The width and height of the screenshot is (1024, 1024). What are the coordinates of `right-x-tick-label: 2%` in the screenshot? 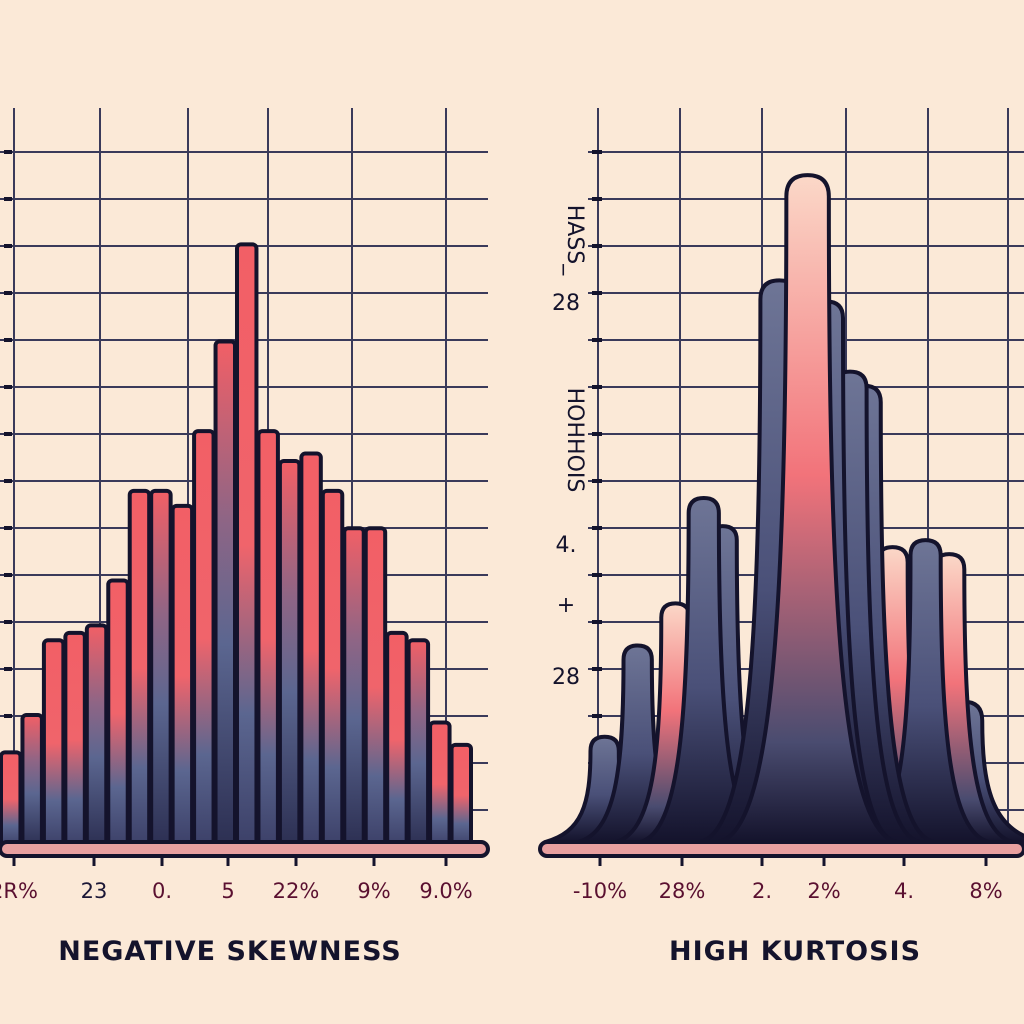 It's located at (823, 891).